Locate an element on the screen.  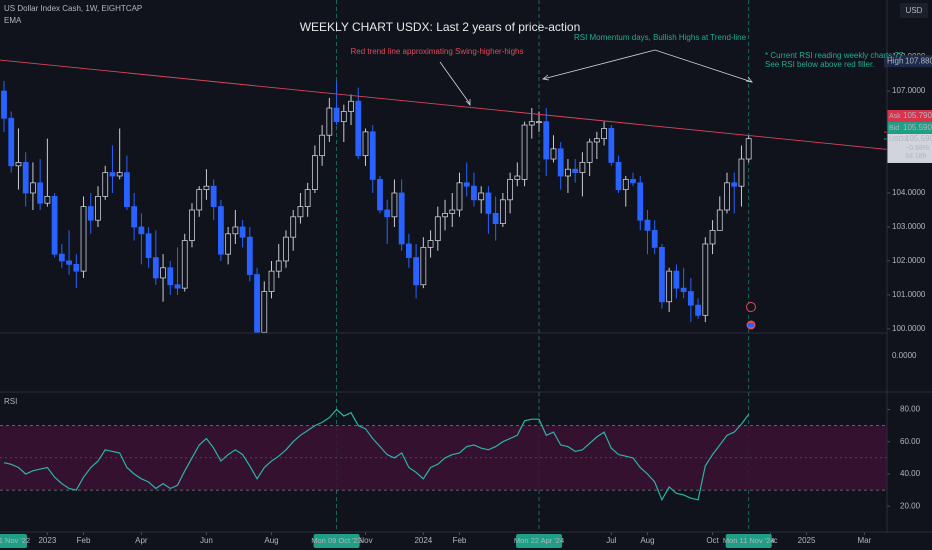
rsi-y-tick-label: 20.00 is located at coordinates (910, 505).